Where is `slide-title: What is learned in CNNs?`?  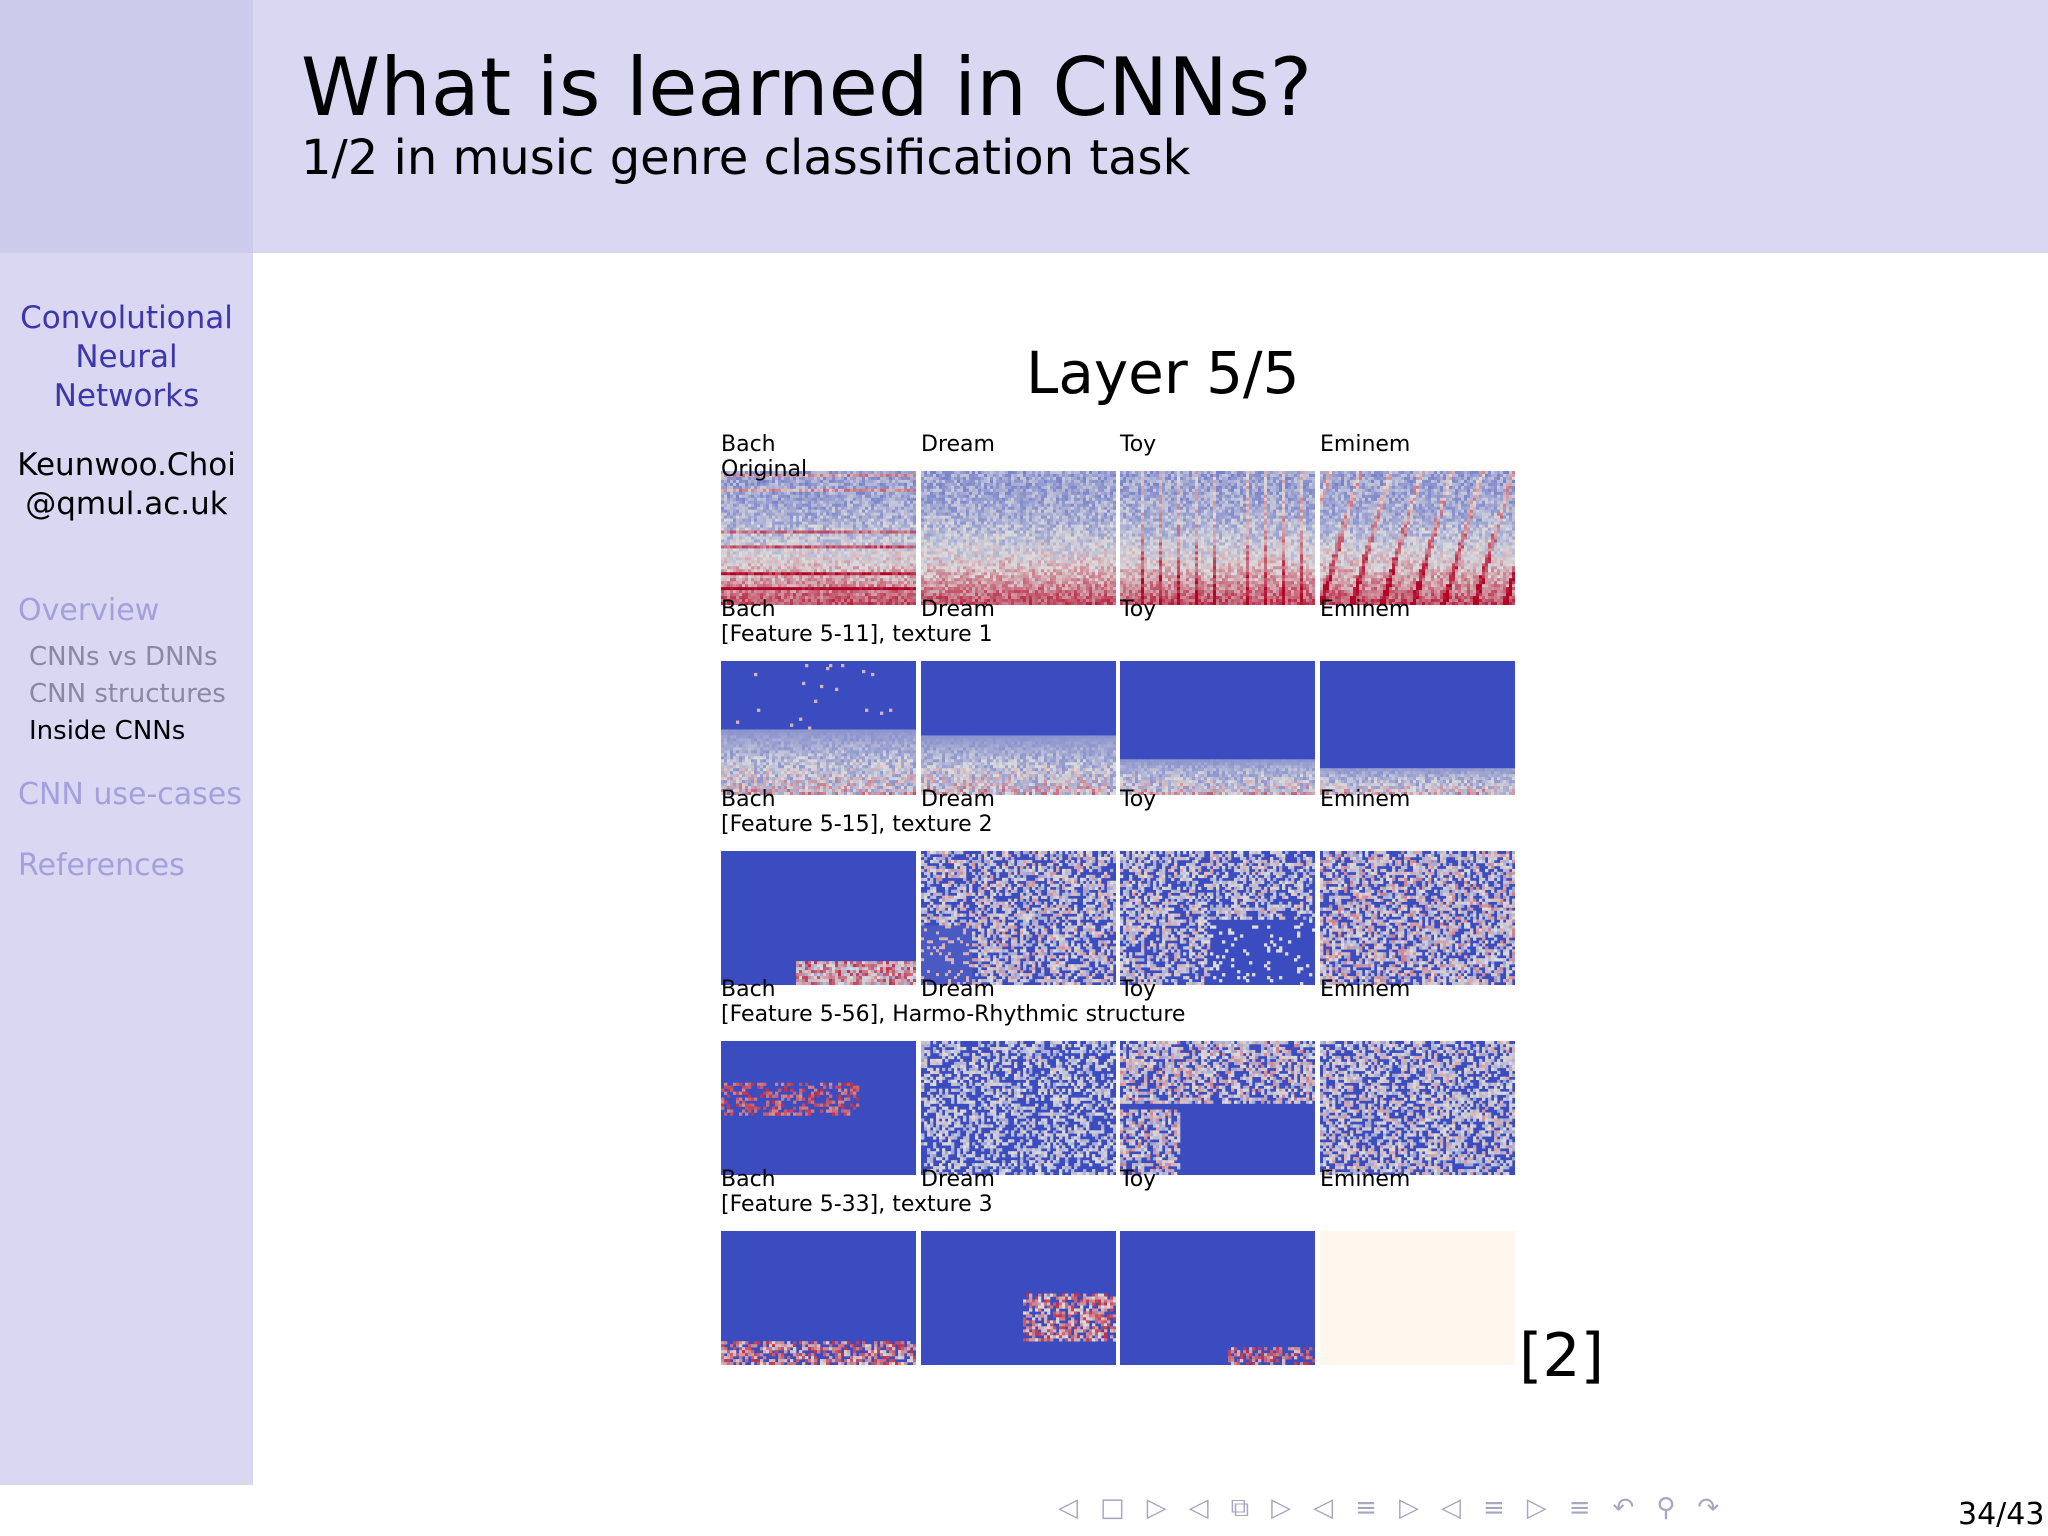 slide-title: What is learned in CNNs? is located at coordinates (806, 88).